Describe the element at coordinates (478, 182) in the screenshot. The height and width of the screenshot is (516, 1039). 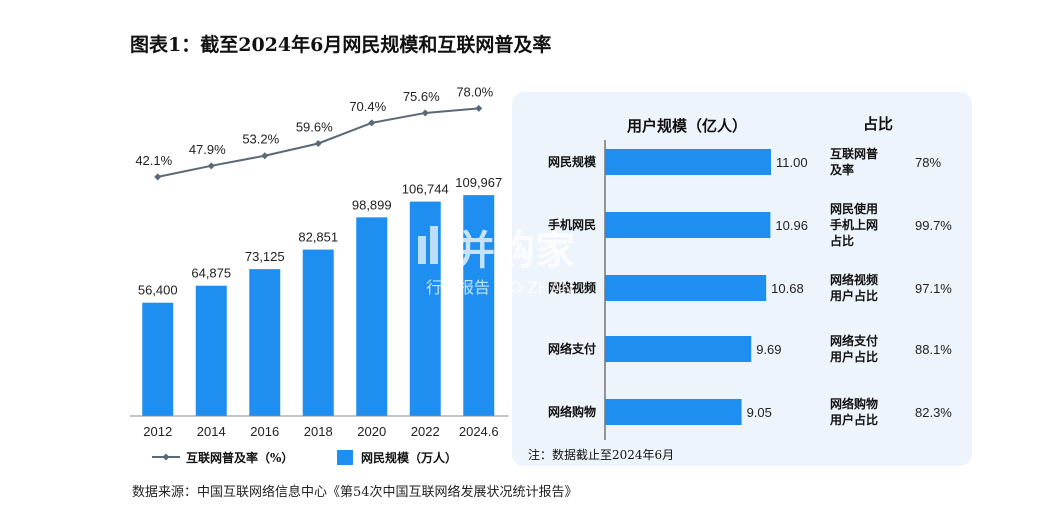
I see `population-bar-label: 109,967` at that location.